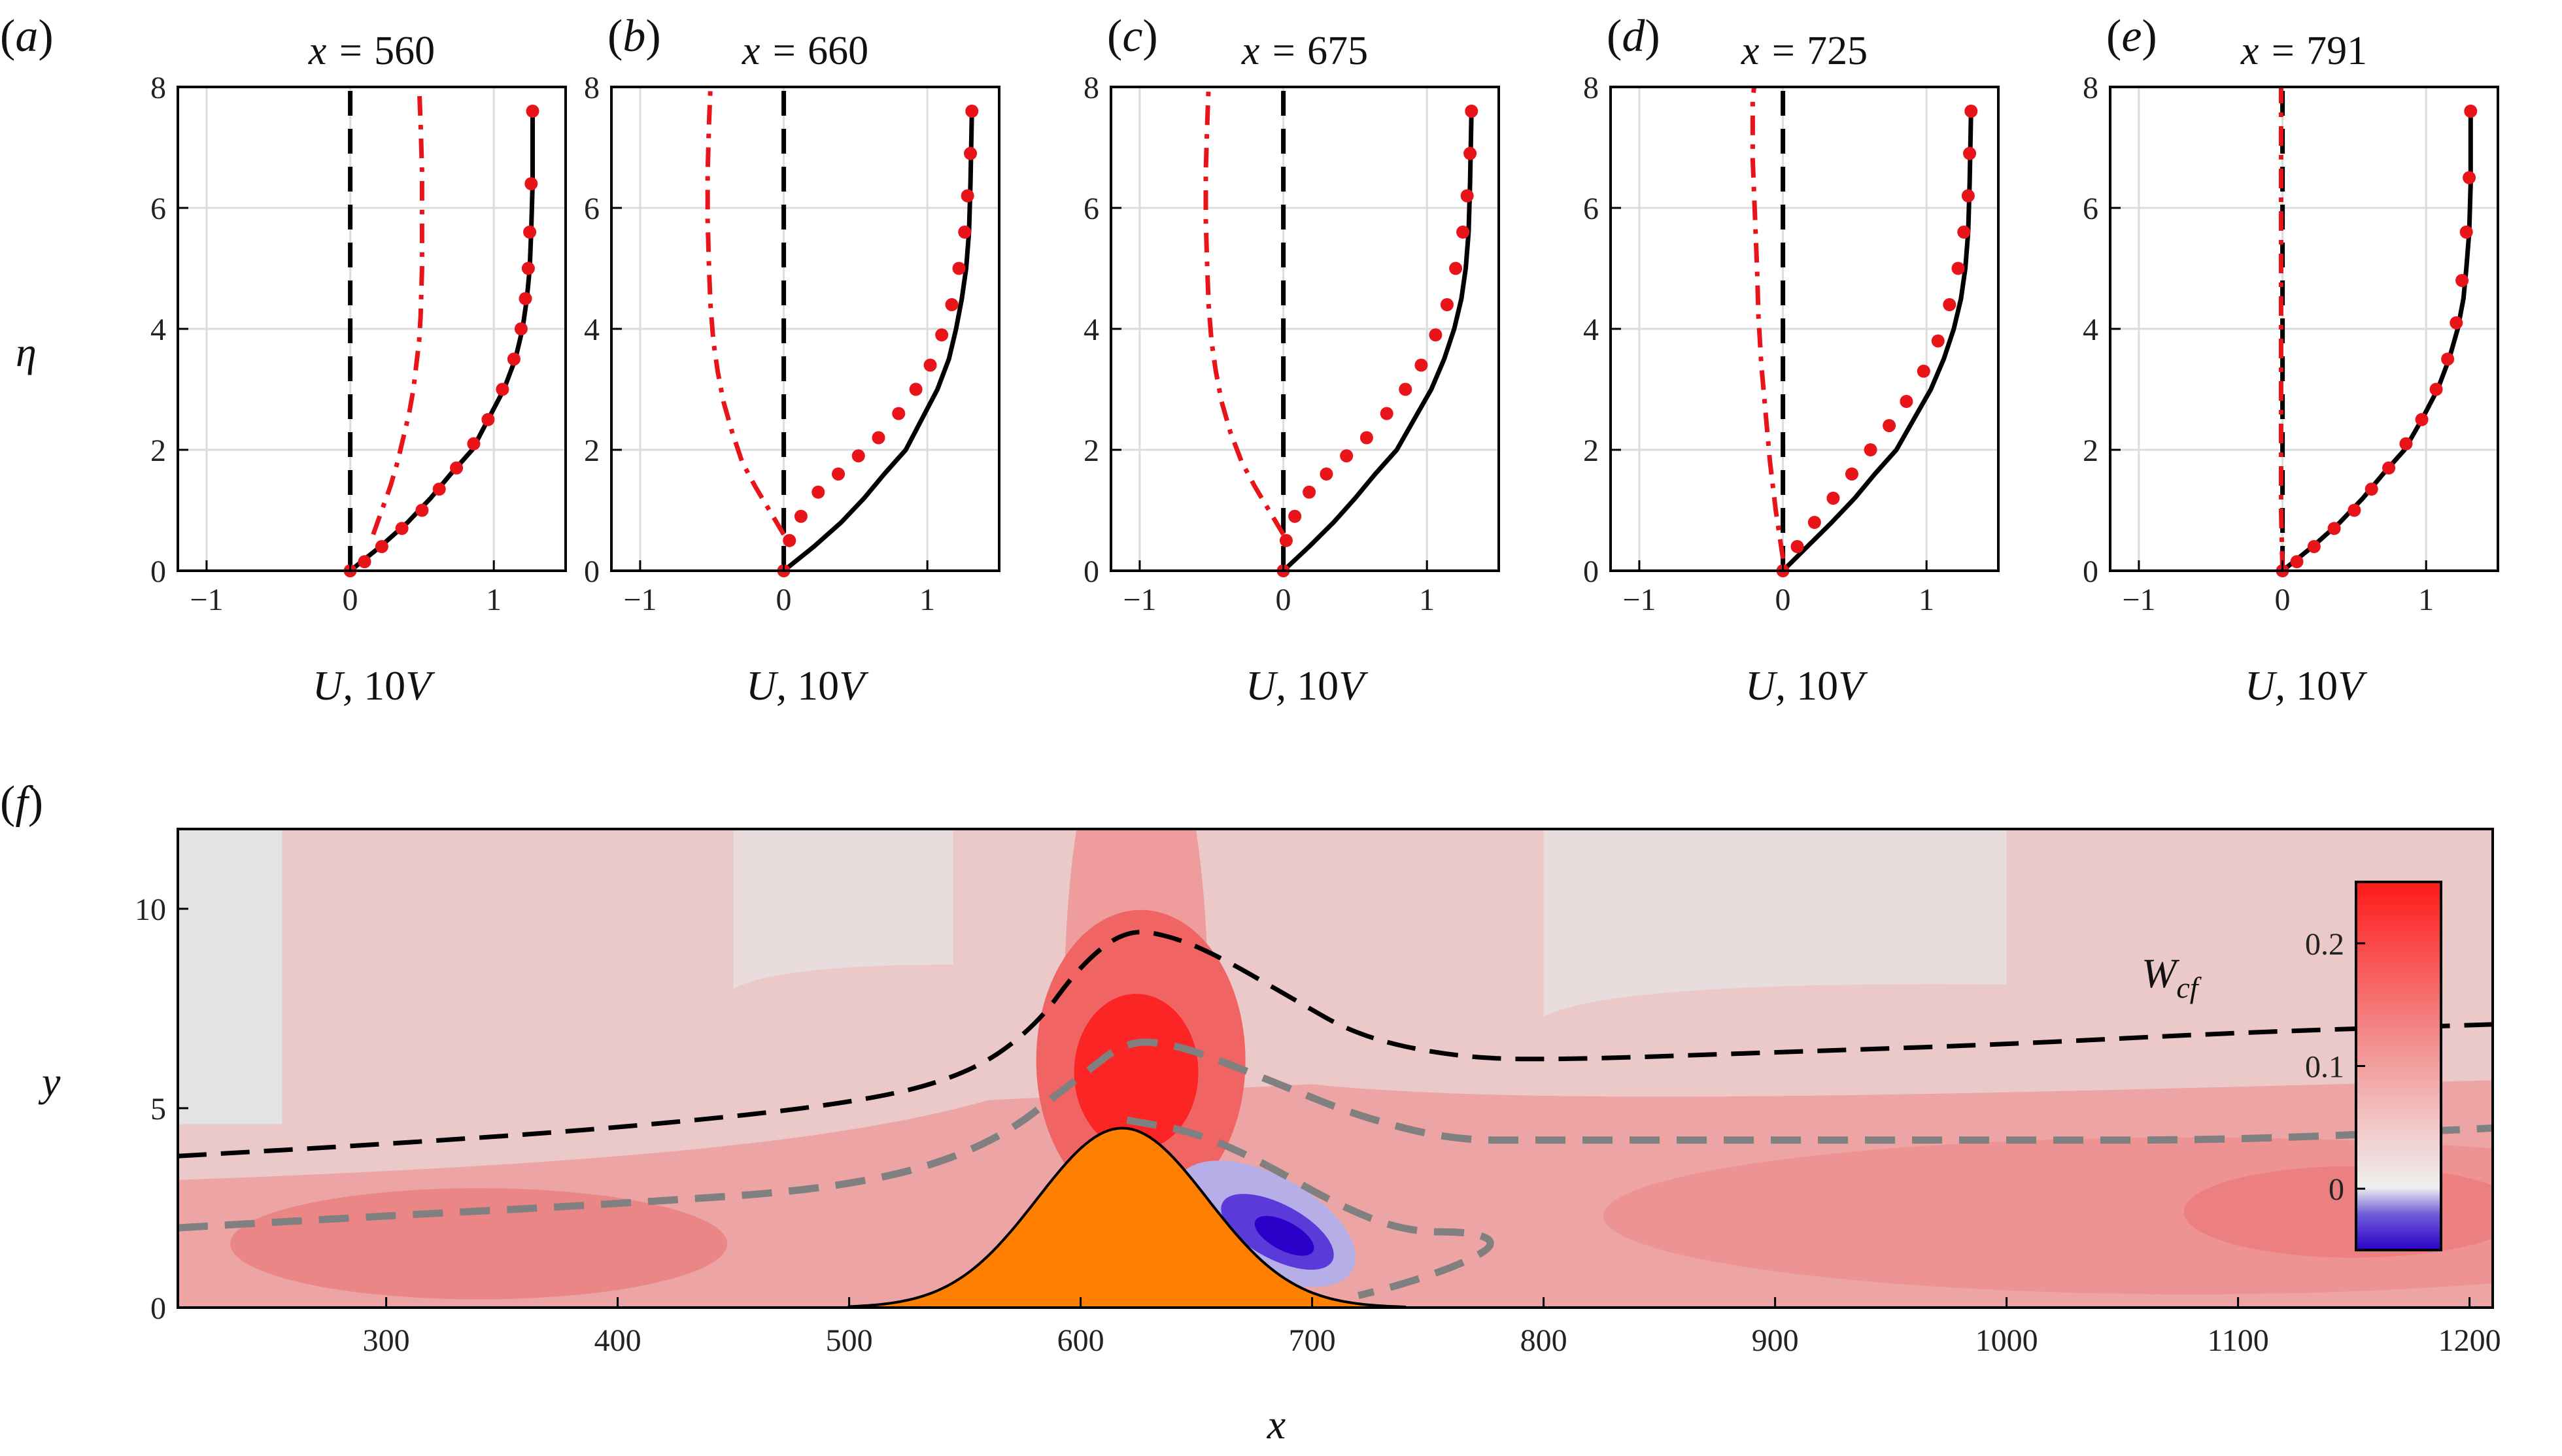 Image resolution: width=2562 pixels, height=1456 pixels. What do you see at coordinates (1310, 1208) in the screenshot?
I see `contour-grey-dashed` at bounding box center [1310, 1208].